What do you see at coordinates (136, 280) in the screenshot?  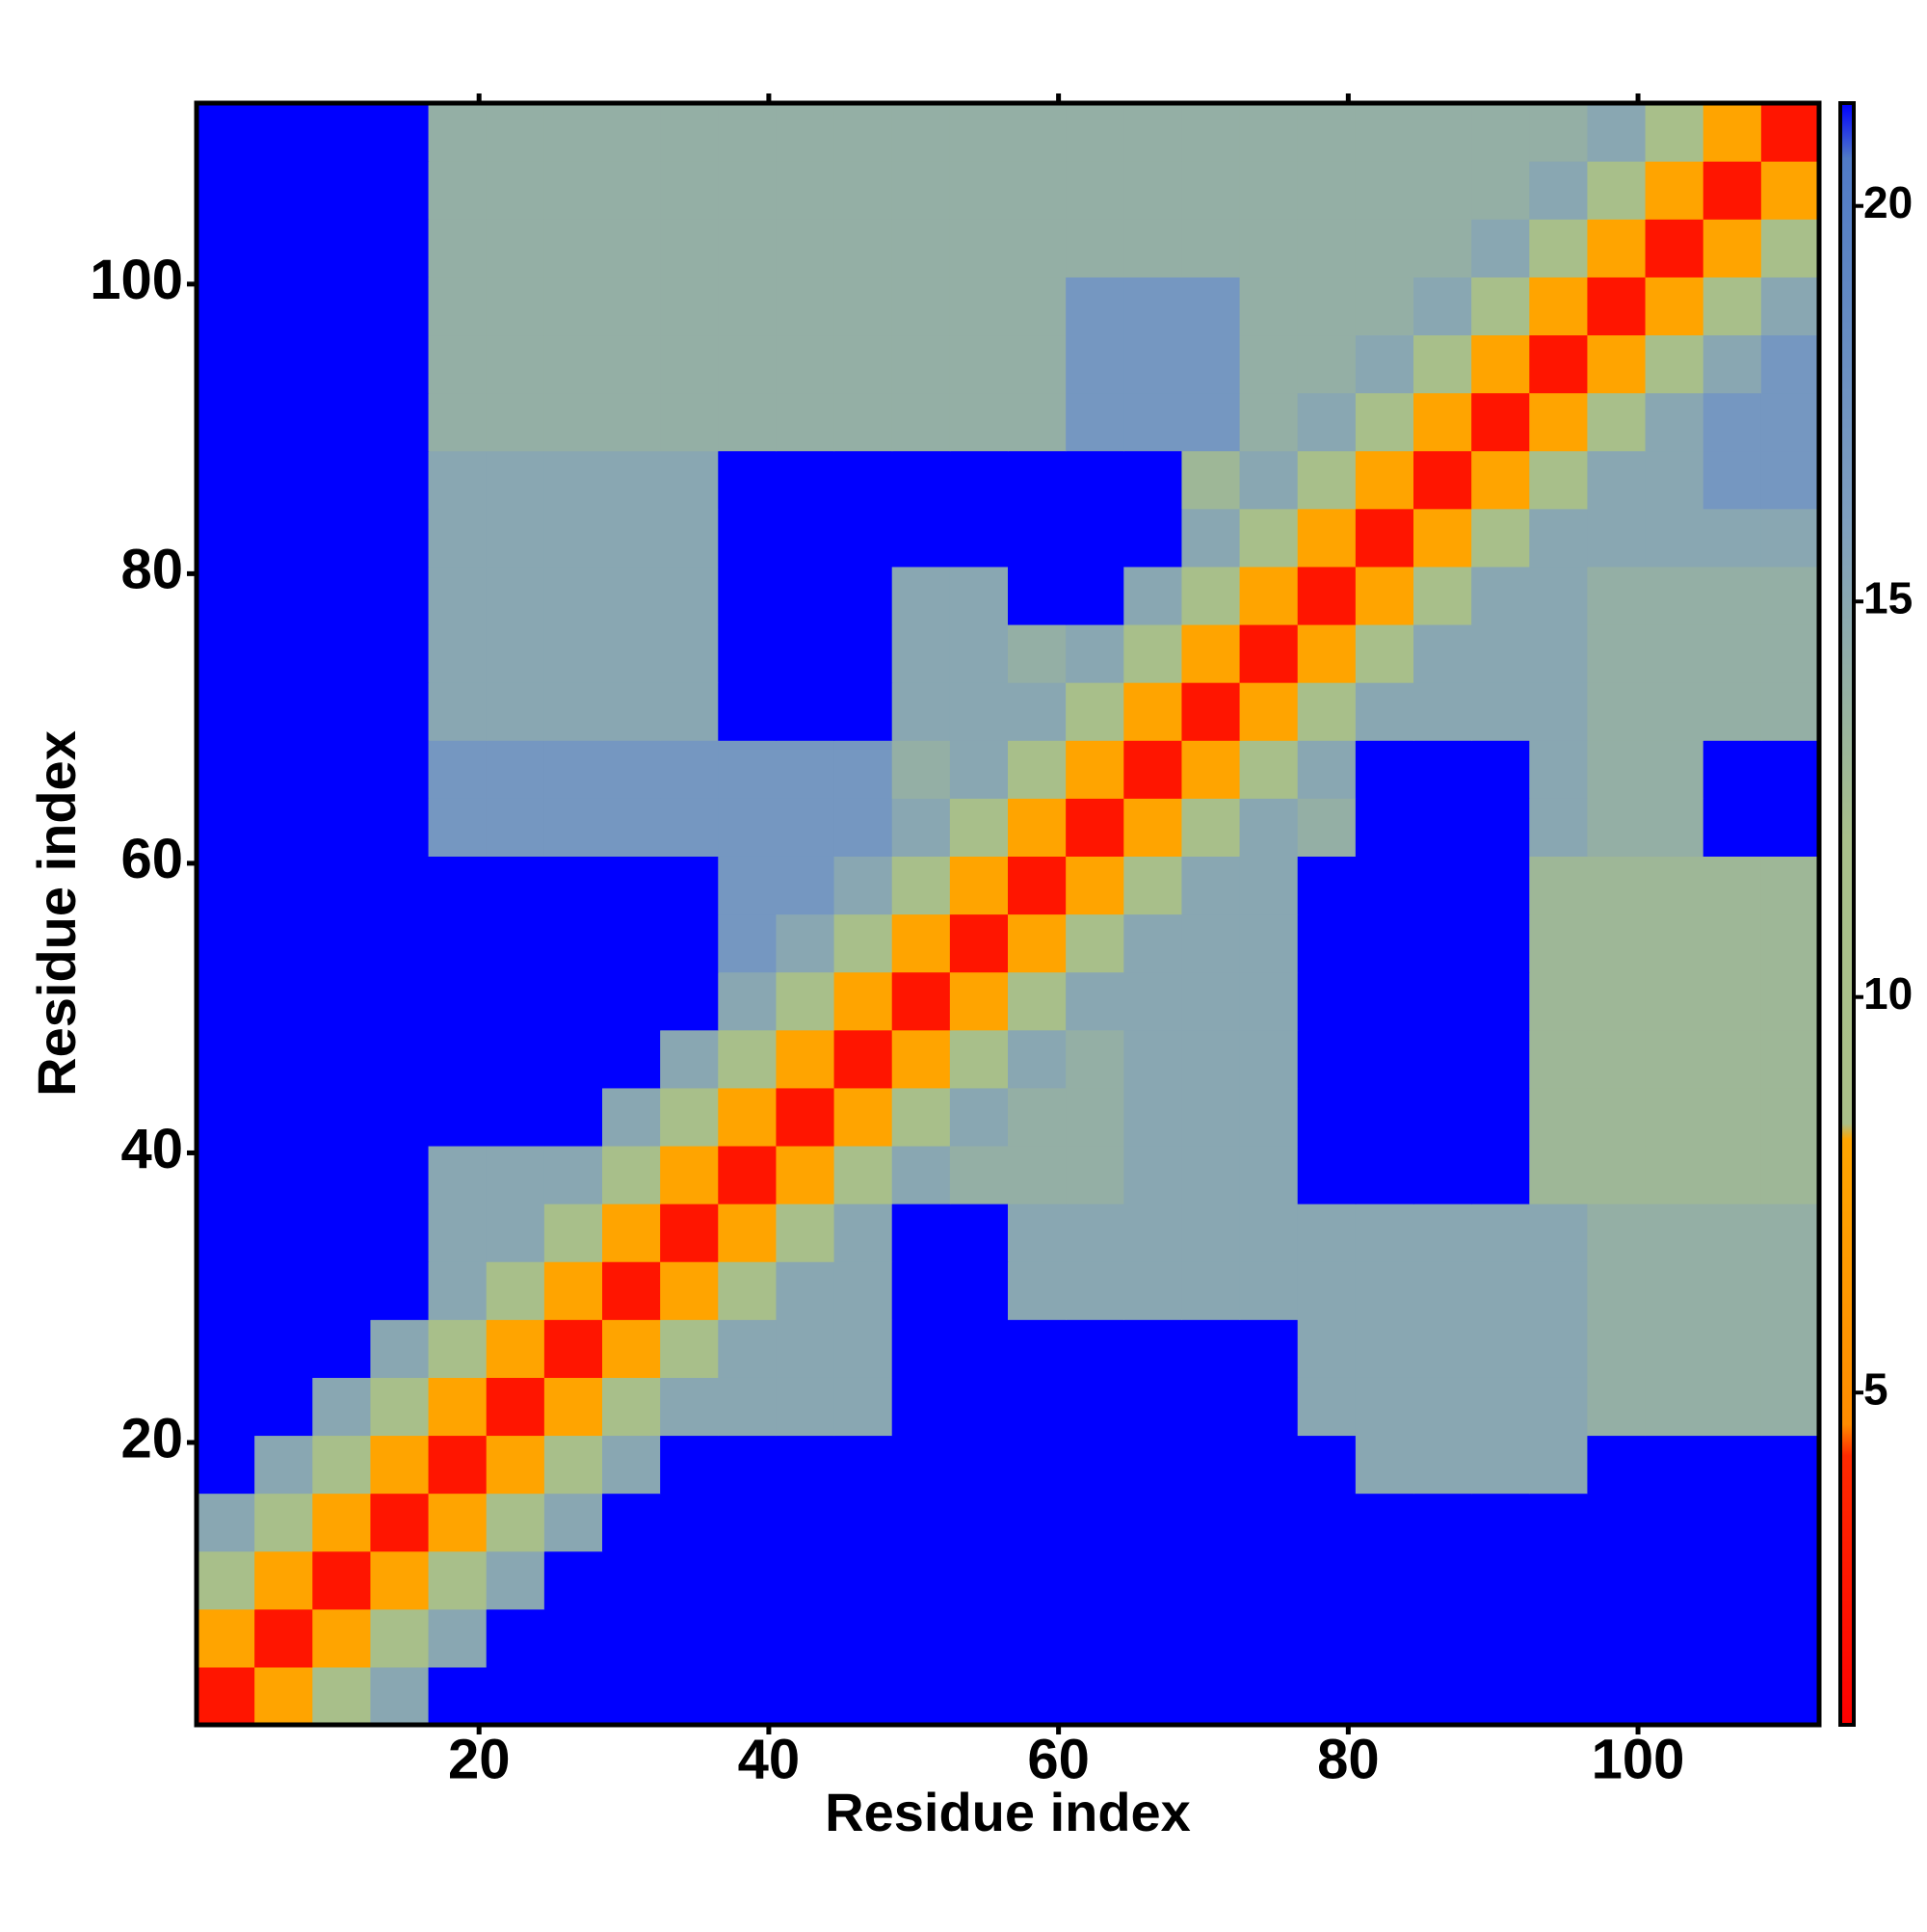 I see `y-tick-label: 100` at bounding box center [136, 280].